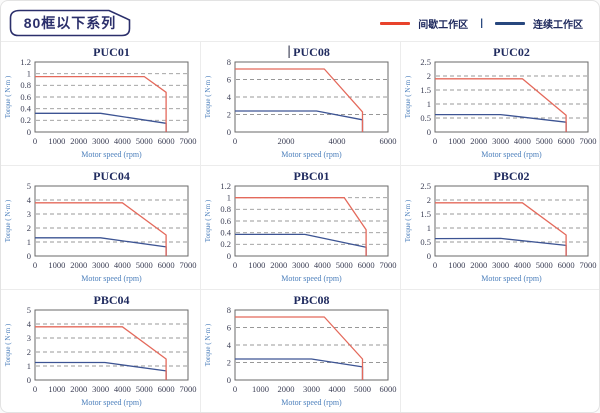  I want to click on y-tick-label: 0.8, so click(25, 85).